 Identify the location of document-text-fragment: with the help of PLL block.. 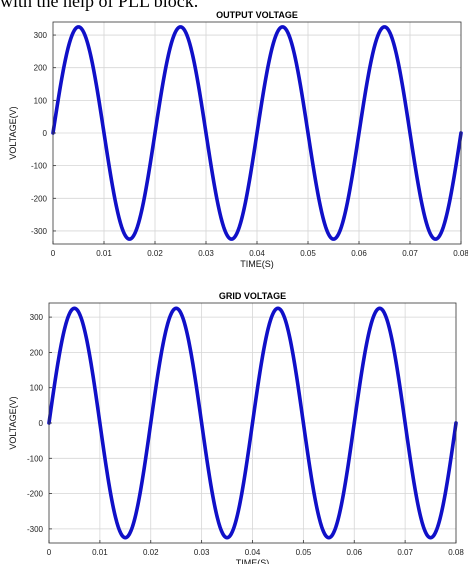
(99, 5).